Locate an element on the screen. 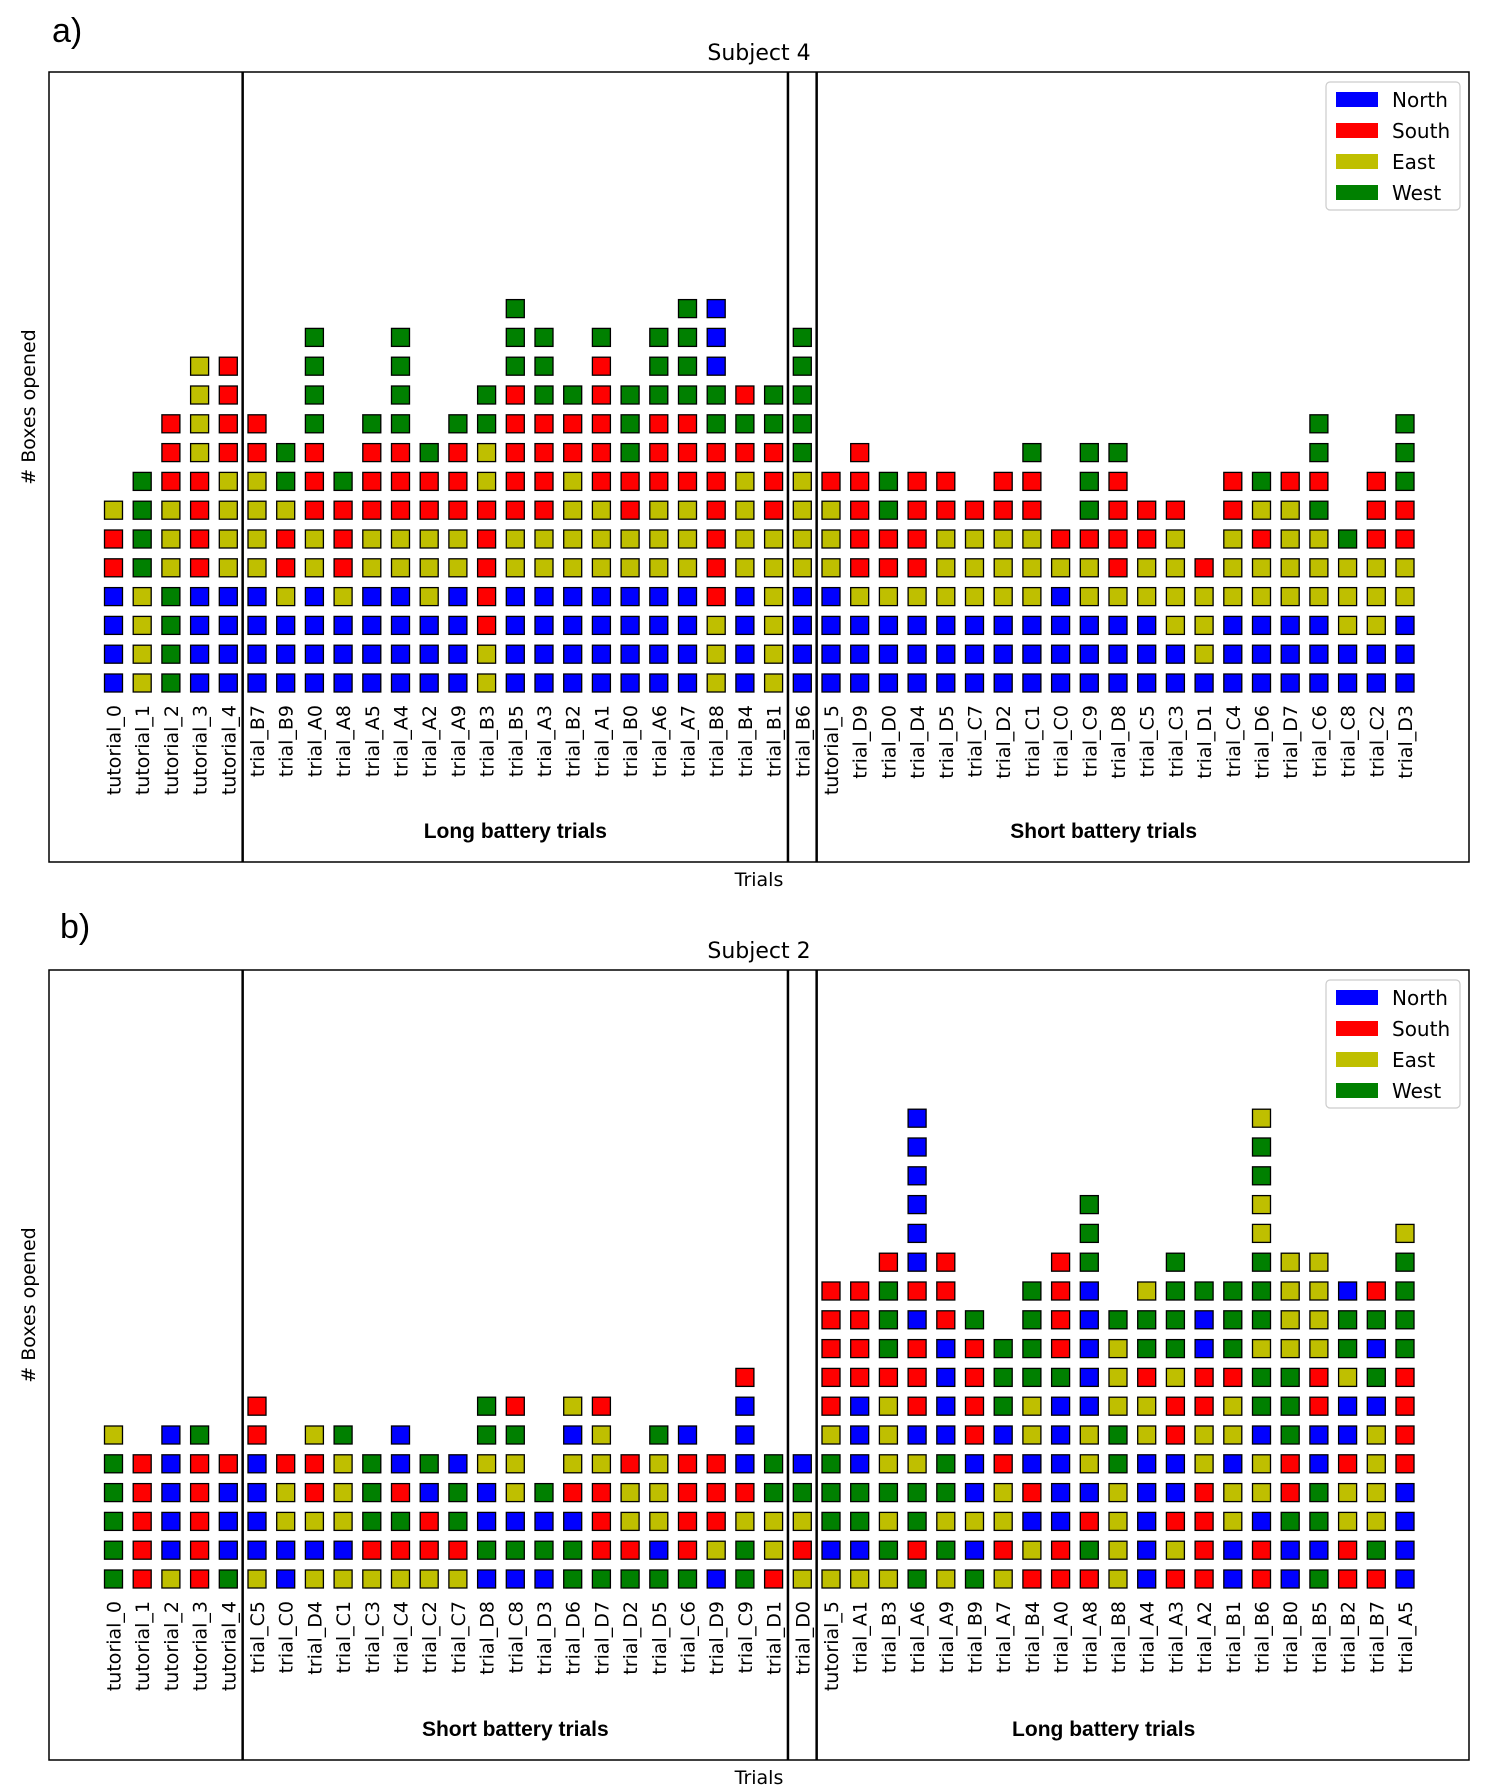 Image resolution: width=1494 pixels, height=1786 pixels. trial-column: trial_D0 is located at coordinates (803, 1564).